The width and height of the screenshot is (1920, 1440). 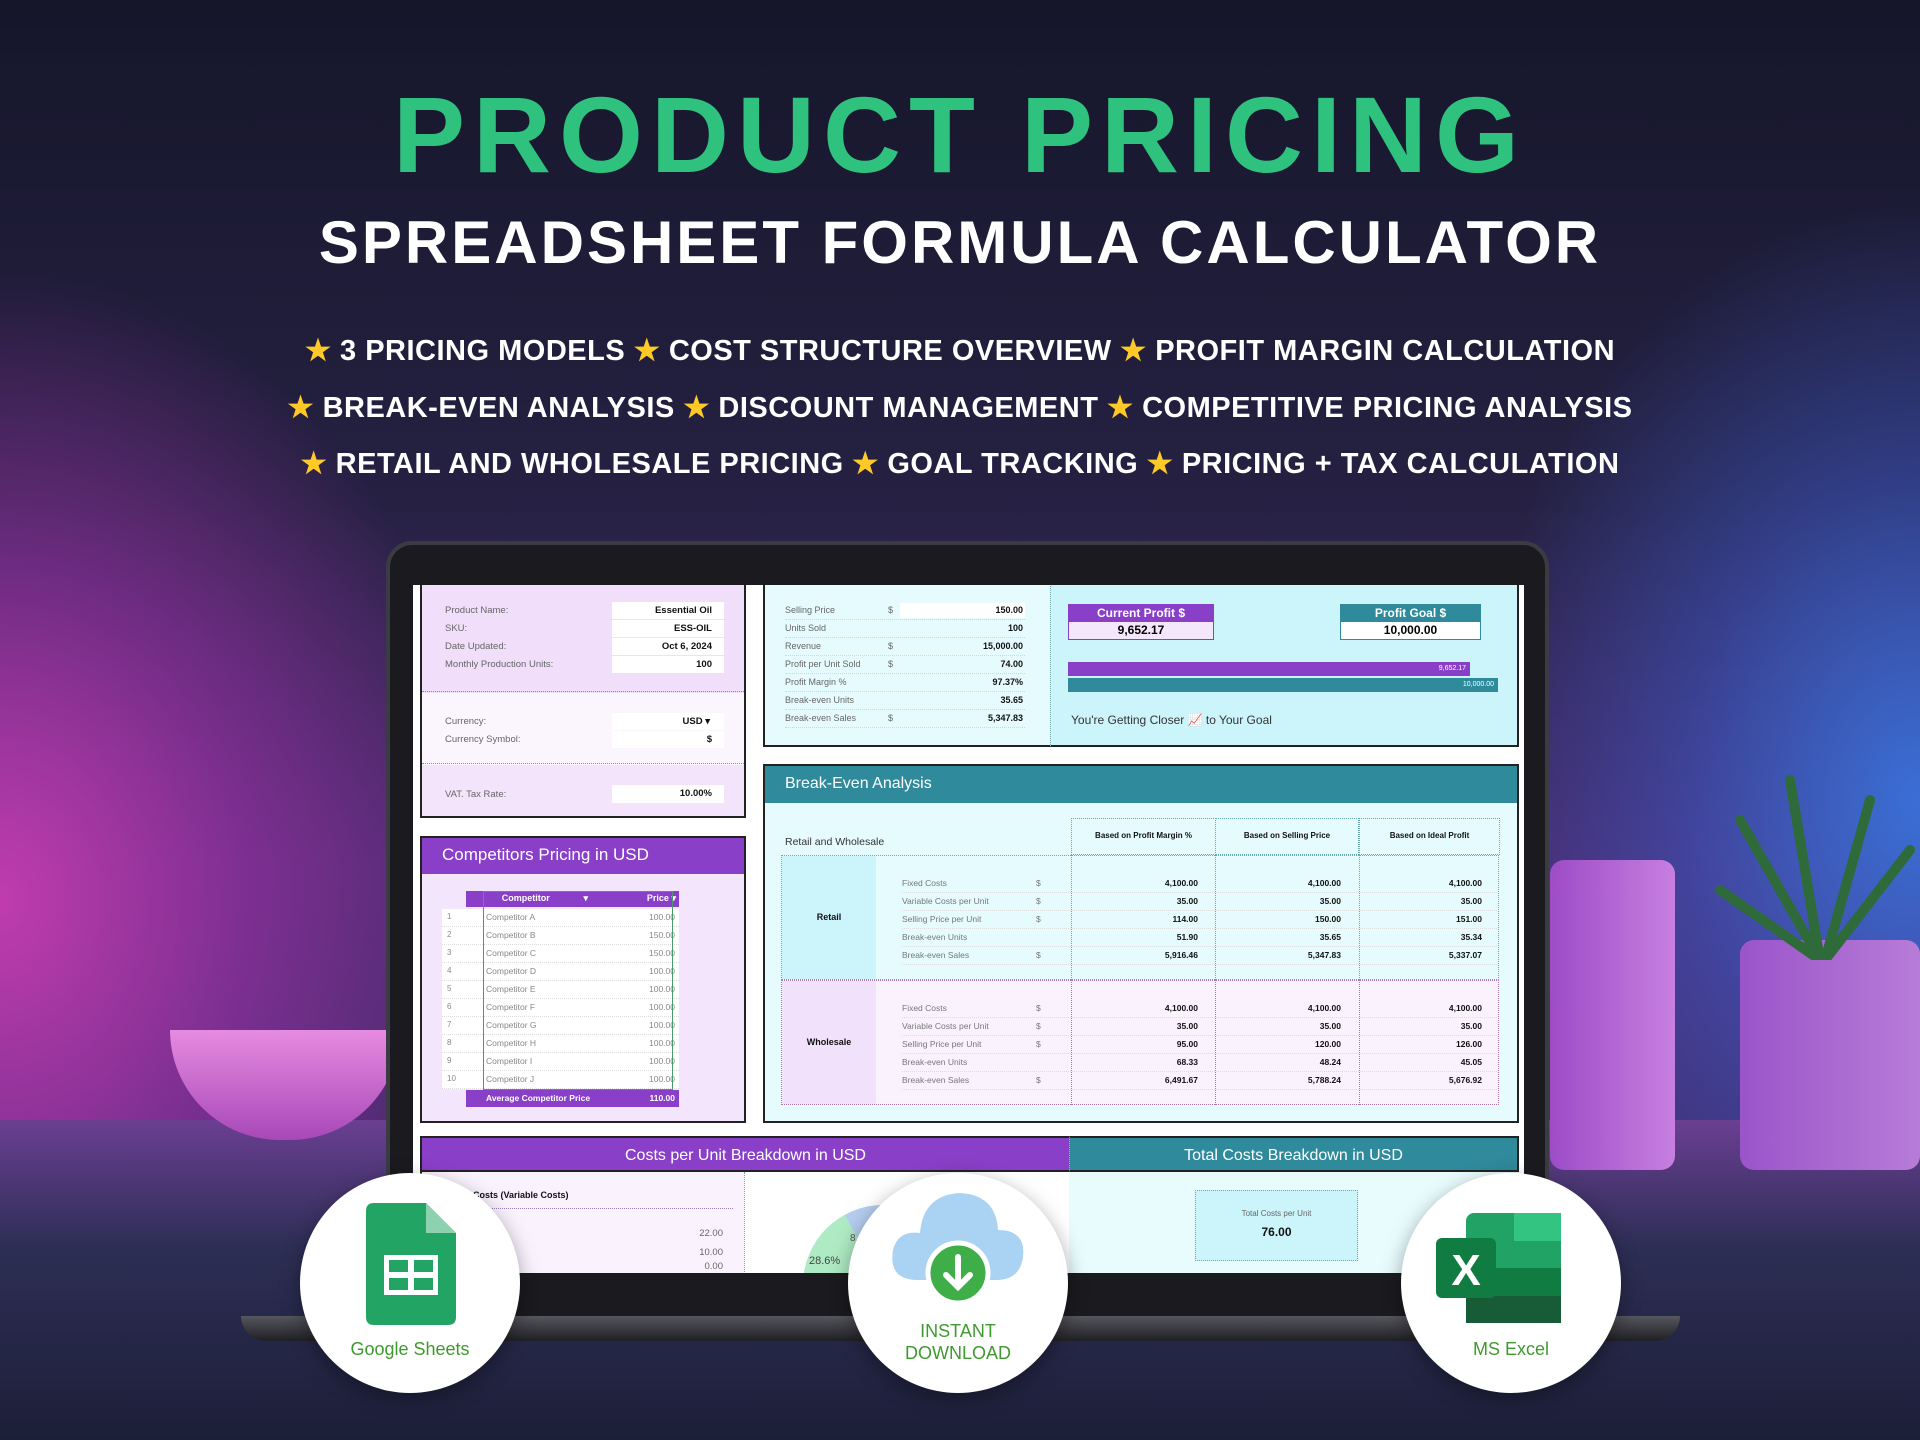 I want to click on break-even-value: 5,347.83, so click(x=1324, y=955).